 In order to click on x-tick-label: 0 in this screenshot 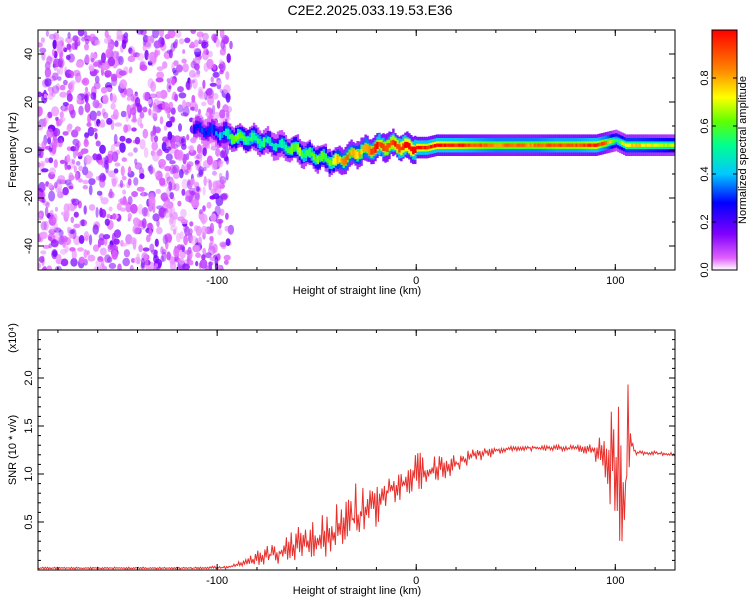, I will do `click(416, 281)`.